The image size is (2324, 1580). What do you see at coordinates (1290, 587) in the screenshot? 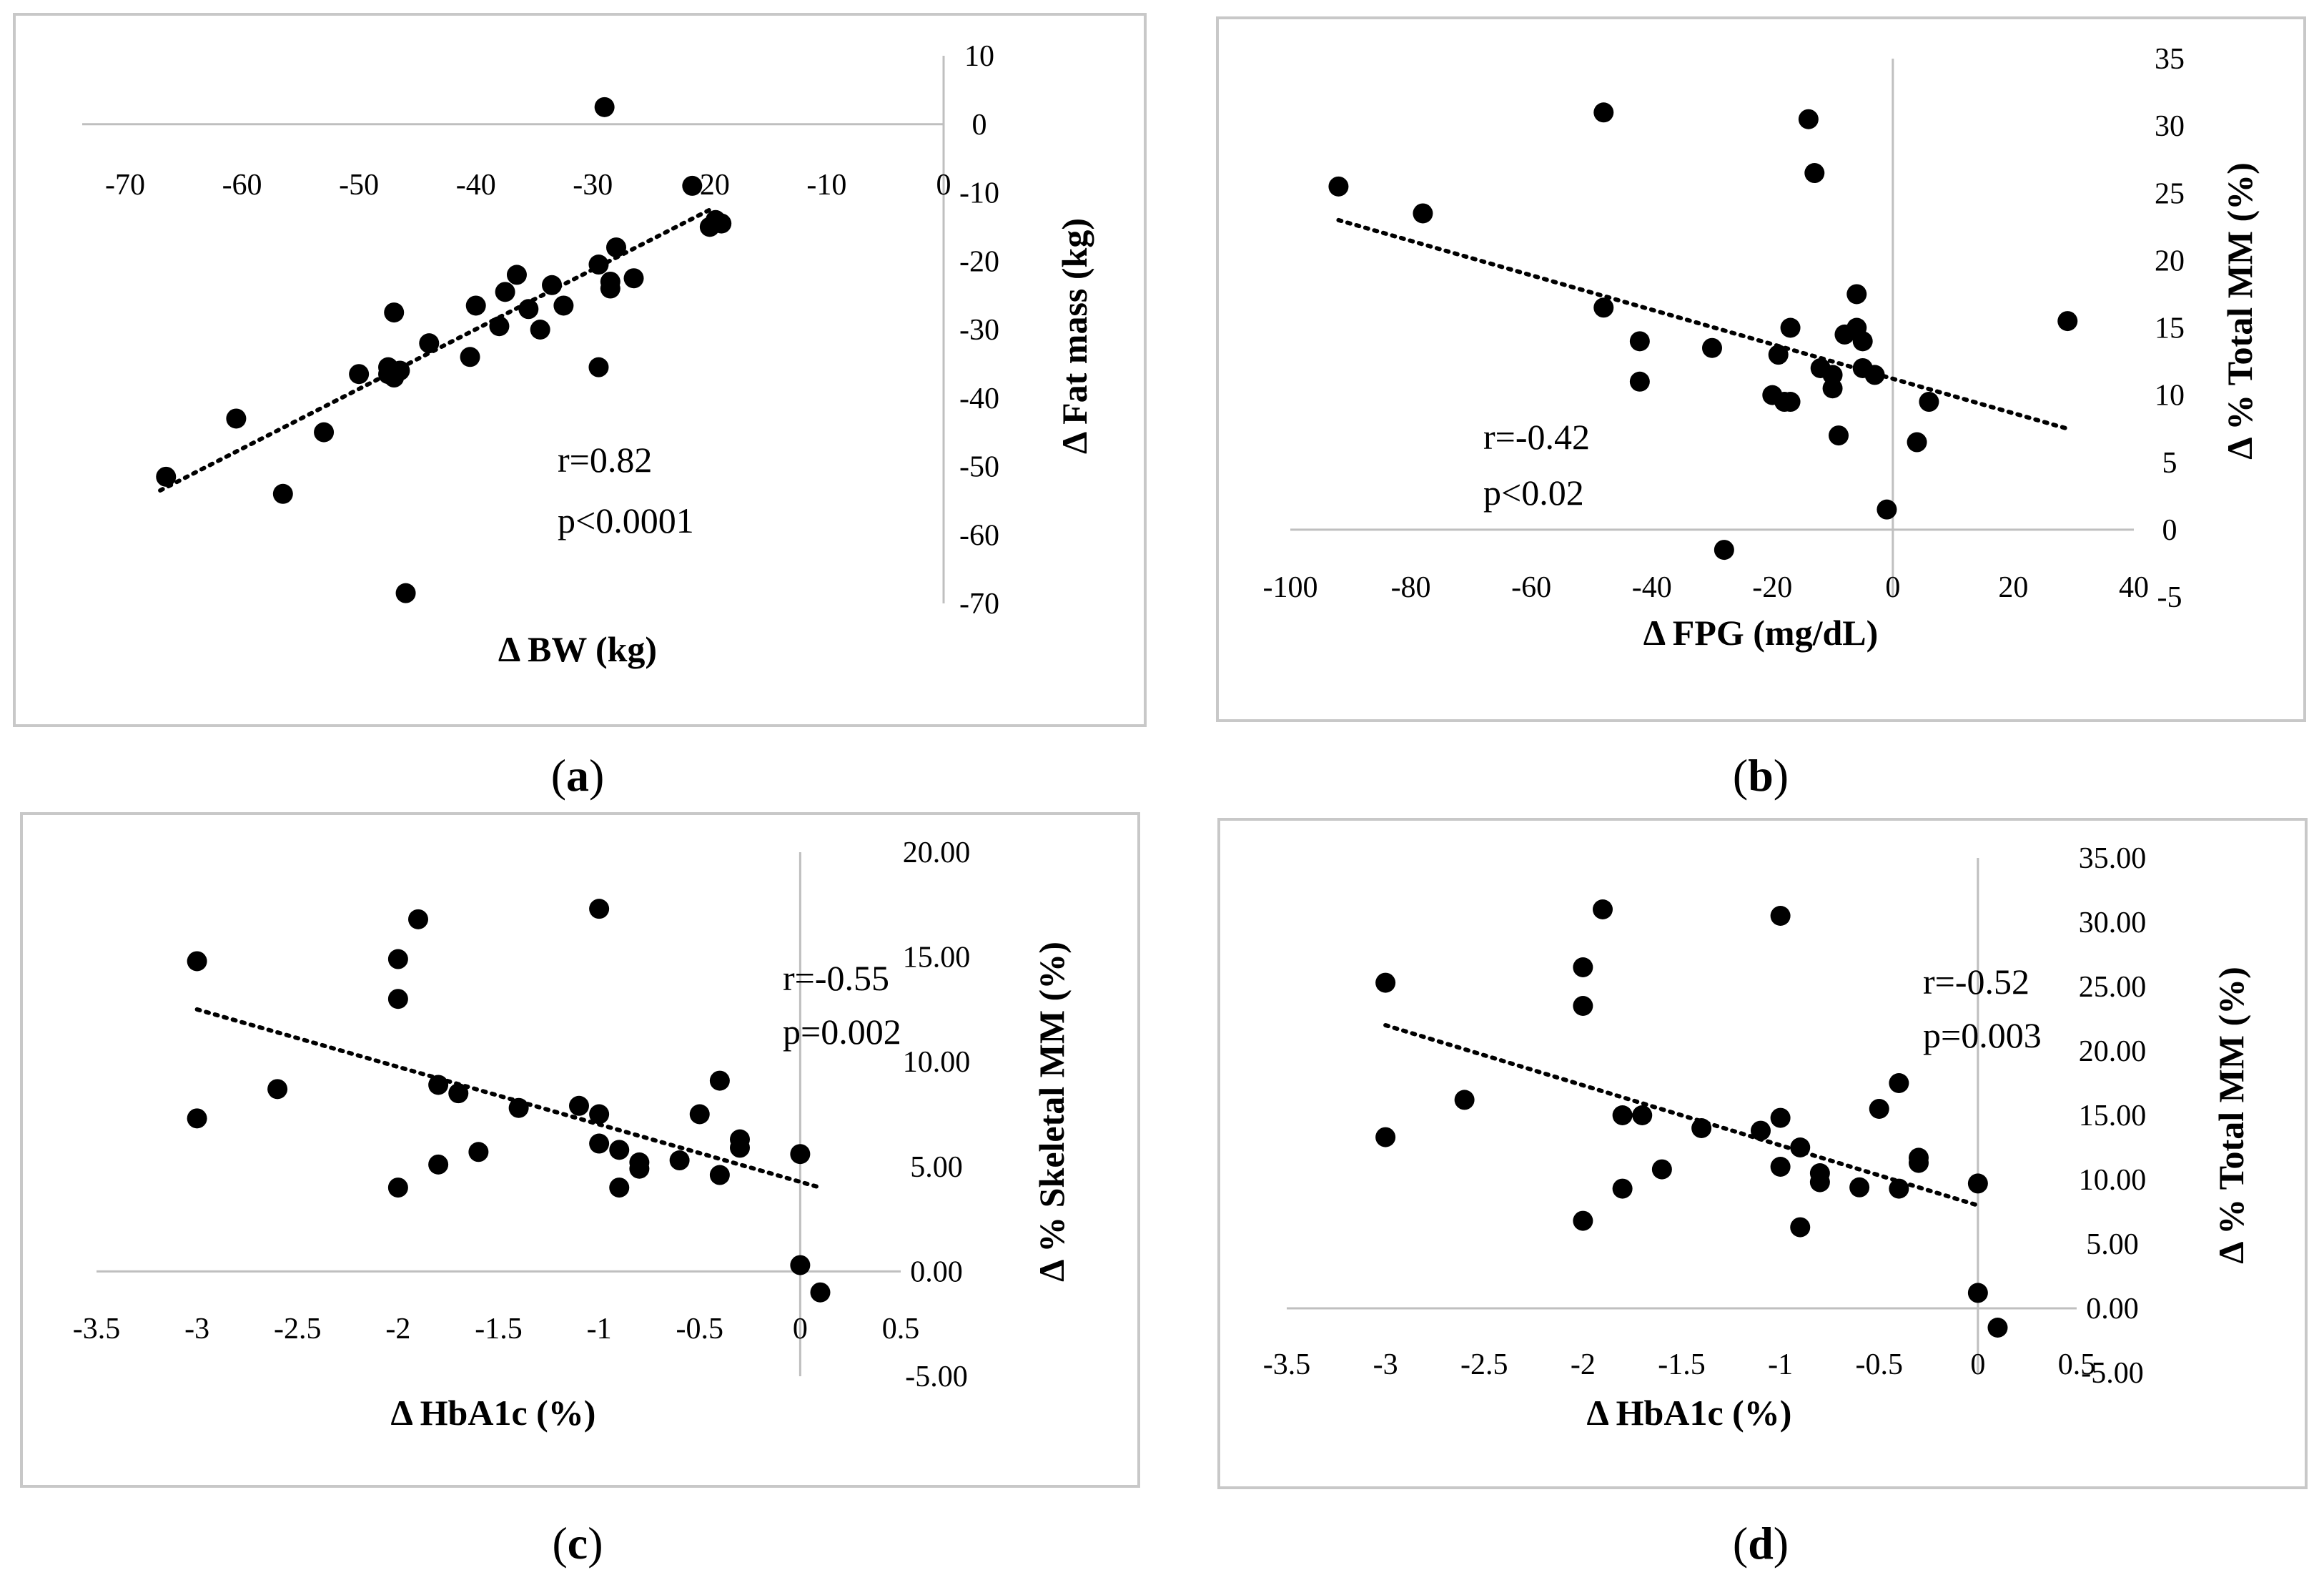
I see `x-tick-label: -100` at bounding box center [1290, 587].